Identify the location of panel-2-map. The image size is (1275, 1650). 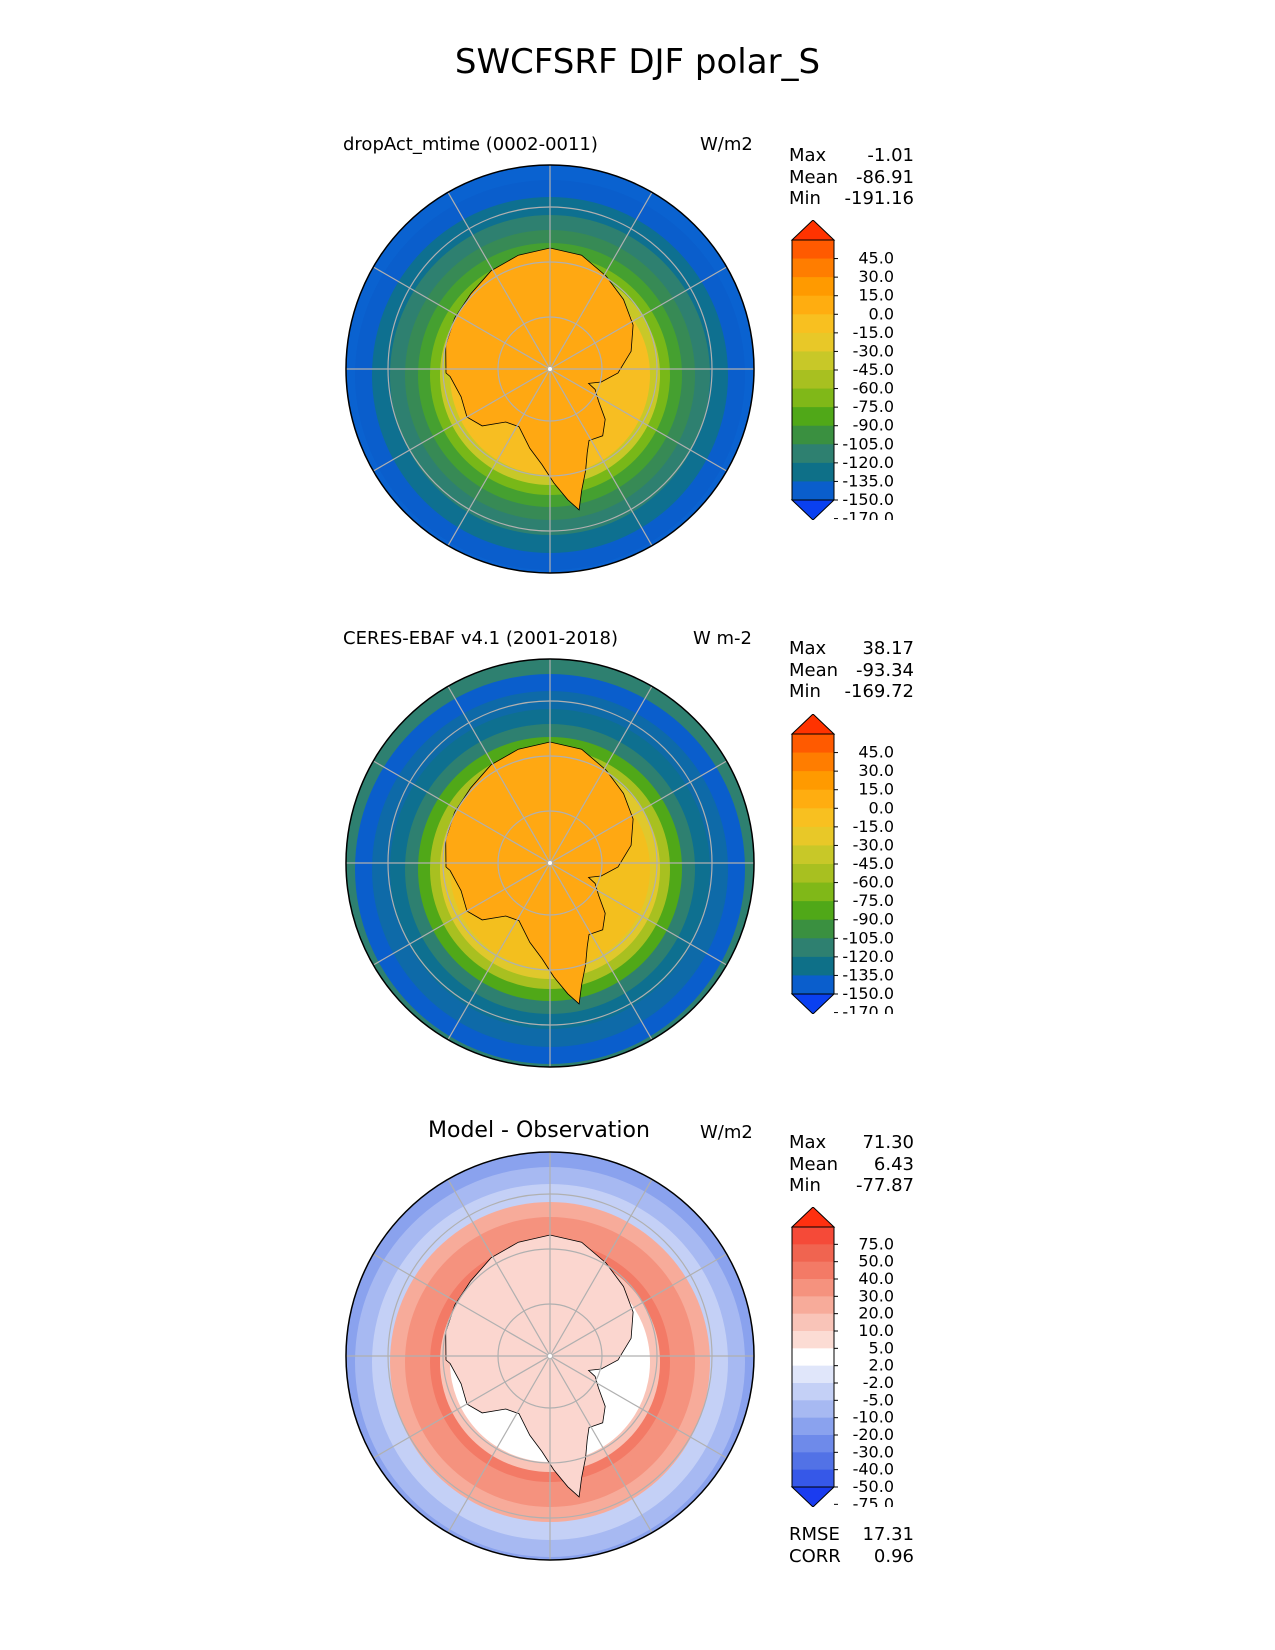
(550, 863).